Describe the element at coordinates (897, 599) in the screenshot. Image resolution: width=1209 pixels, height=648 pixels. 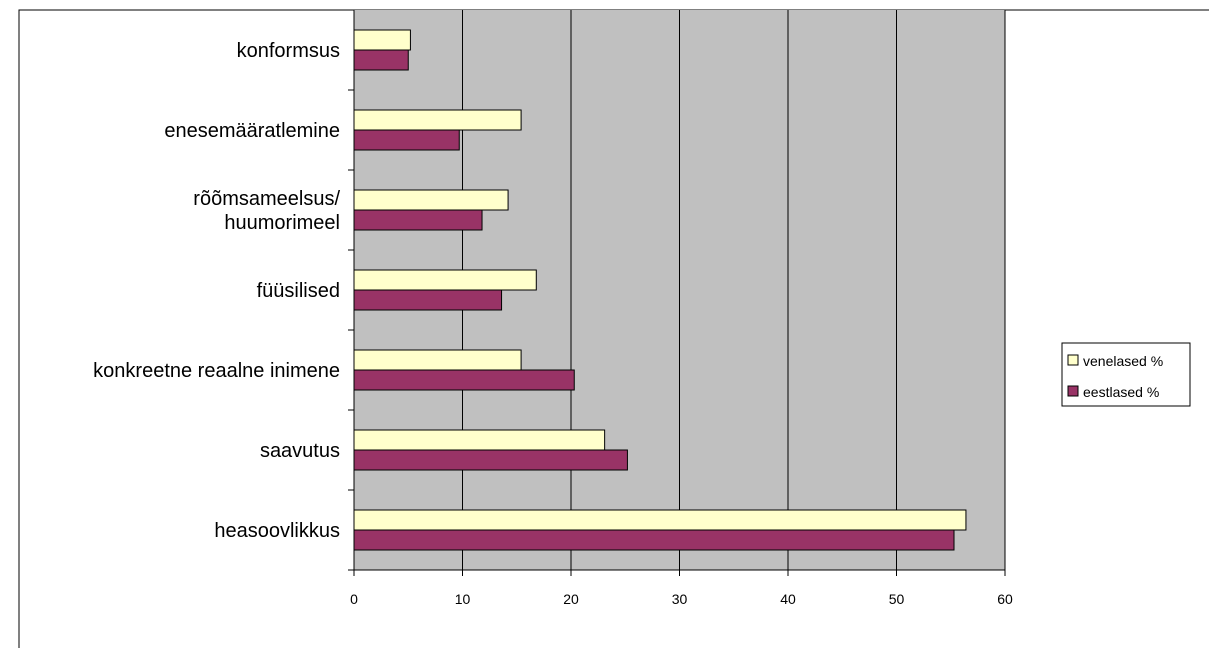
I see `x-tick-label: 50` at that location.